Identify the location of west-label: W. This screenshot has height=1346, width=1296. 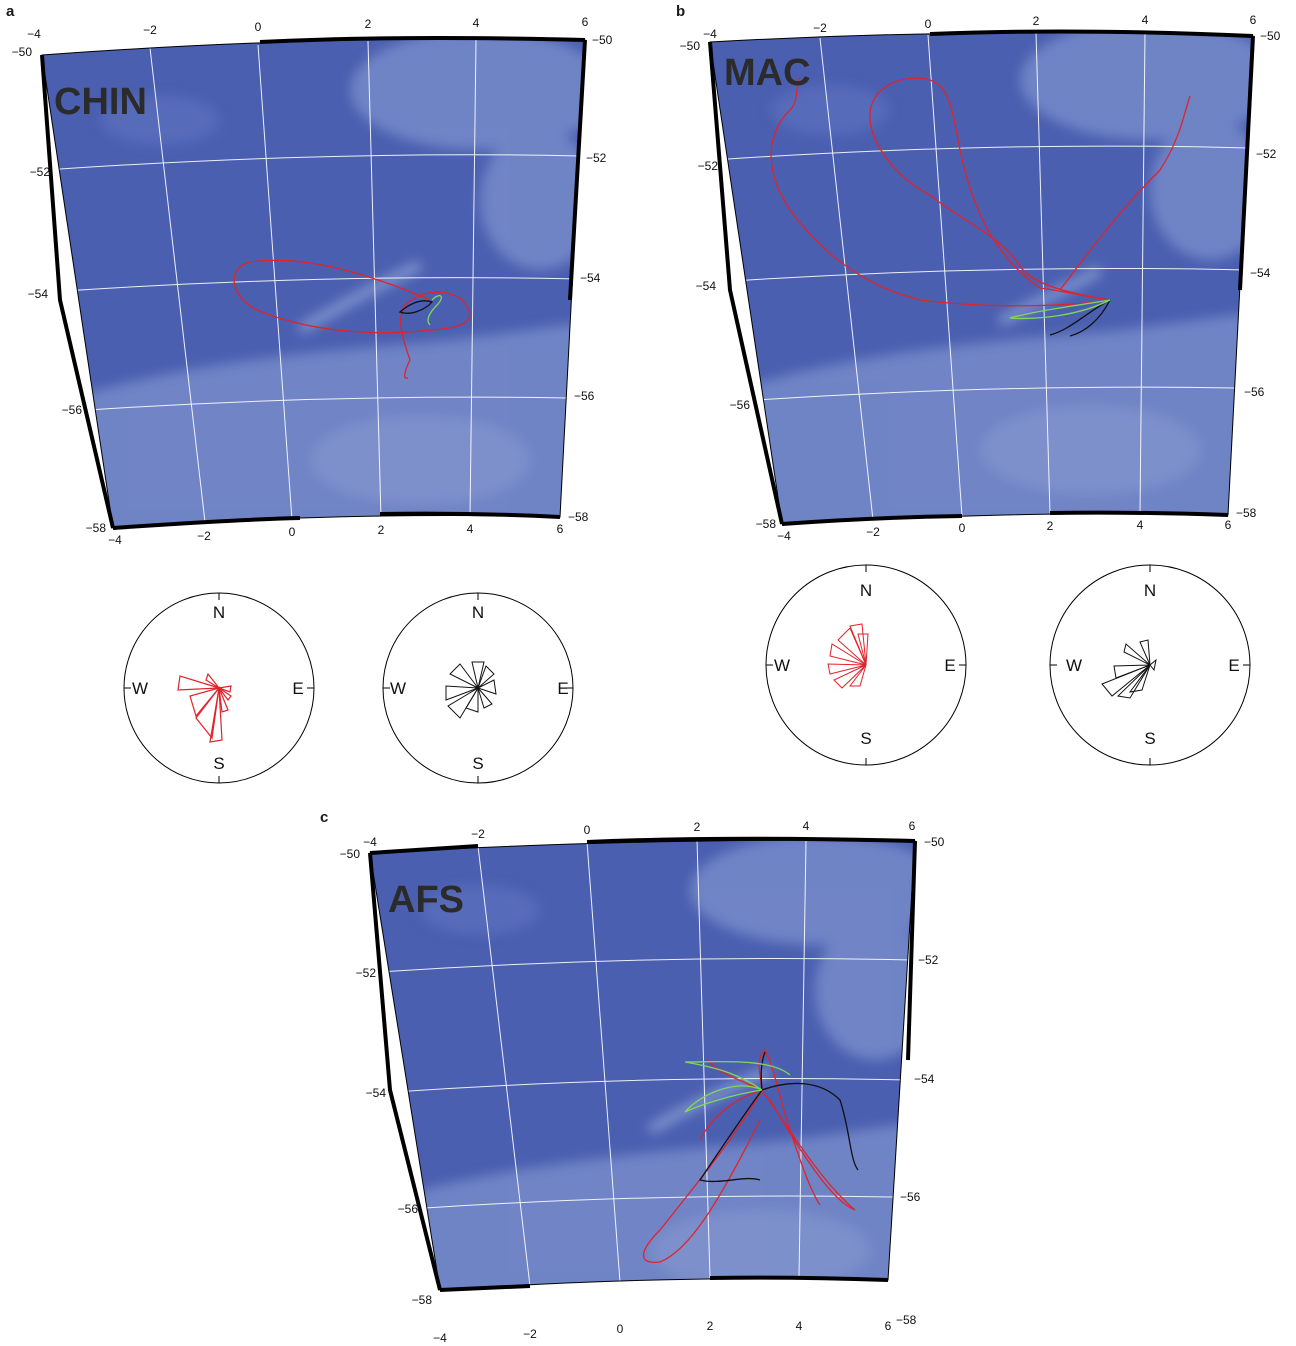
(140, 688).